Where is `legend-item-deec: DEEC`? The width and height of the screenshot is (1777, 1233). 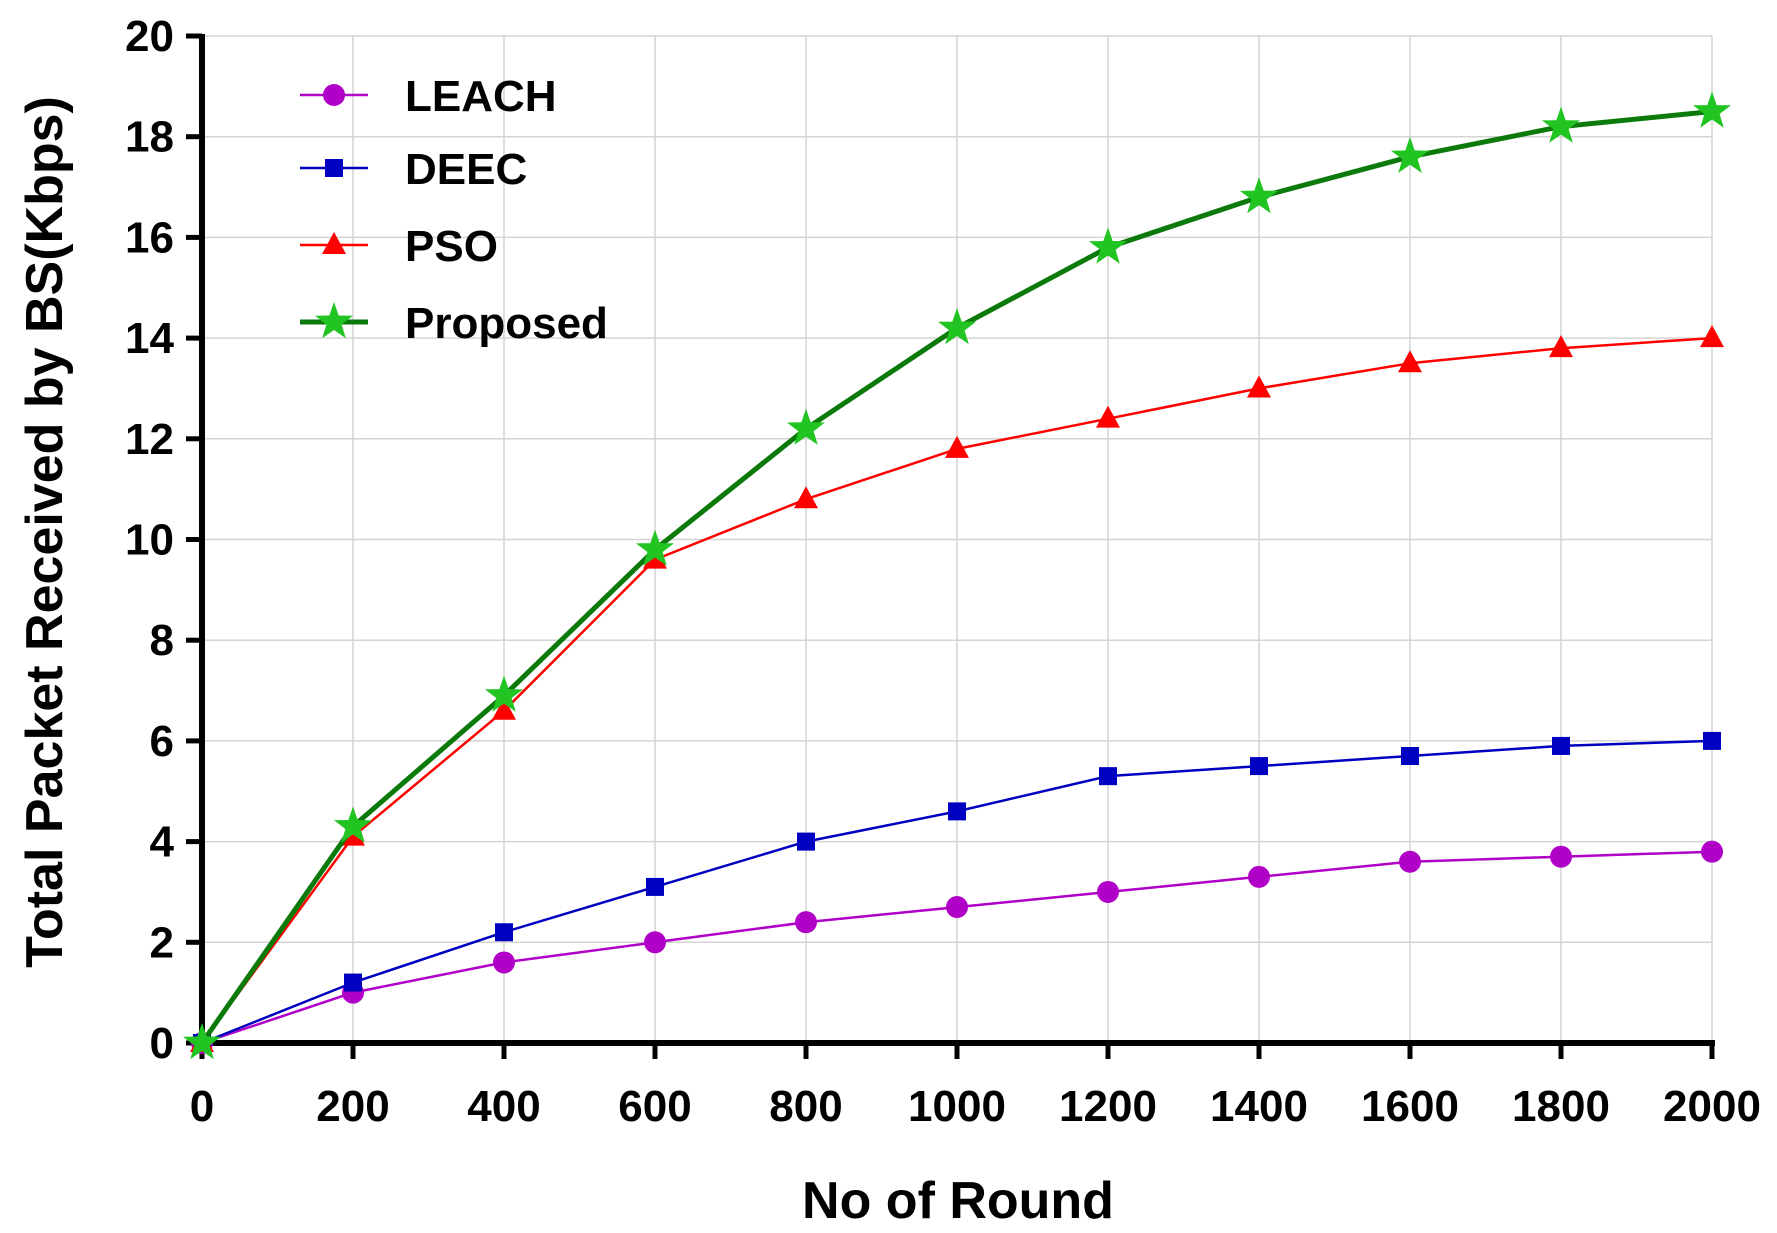
legend-item-deec: DEEC is located at coordinates (413, 169).